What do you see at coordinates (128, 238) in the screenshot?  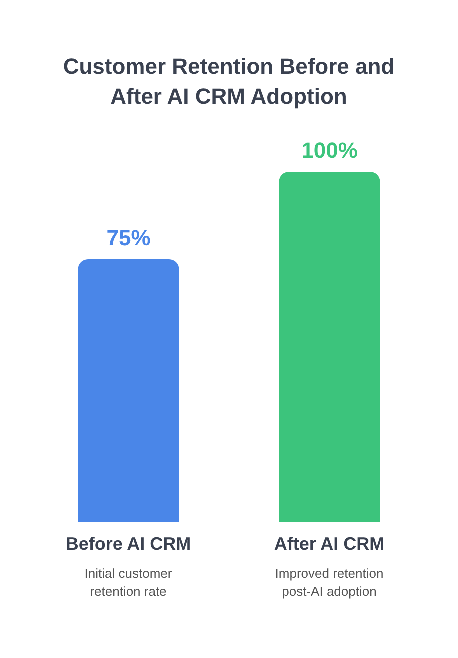 I see `data-label: 75%` at bounding box center [128, 238].